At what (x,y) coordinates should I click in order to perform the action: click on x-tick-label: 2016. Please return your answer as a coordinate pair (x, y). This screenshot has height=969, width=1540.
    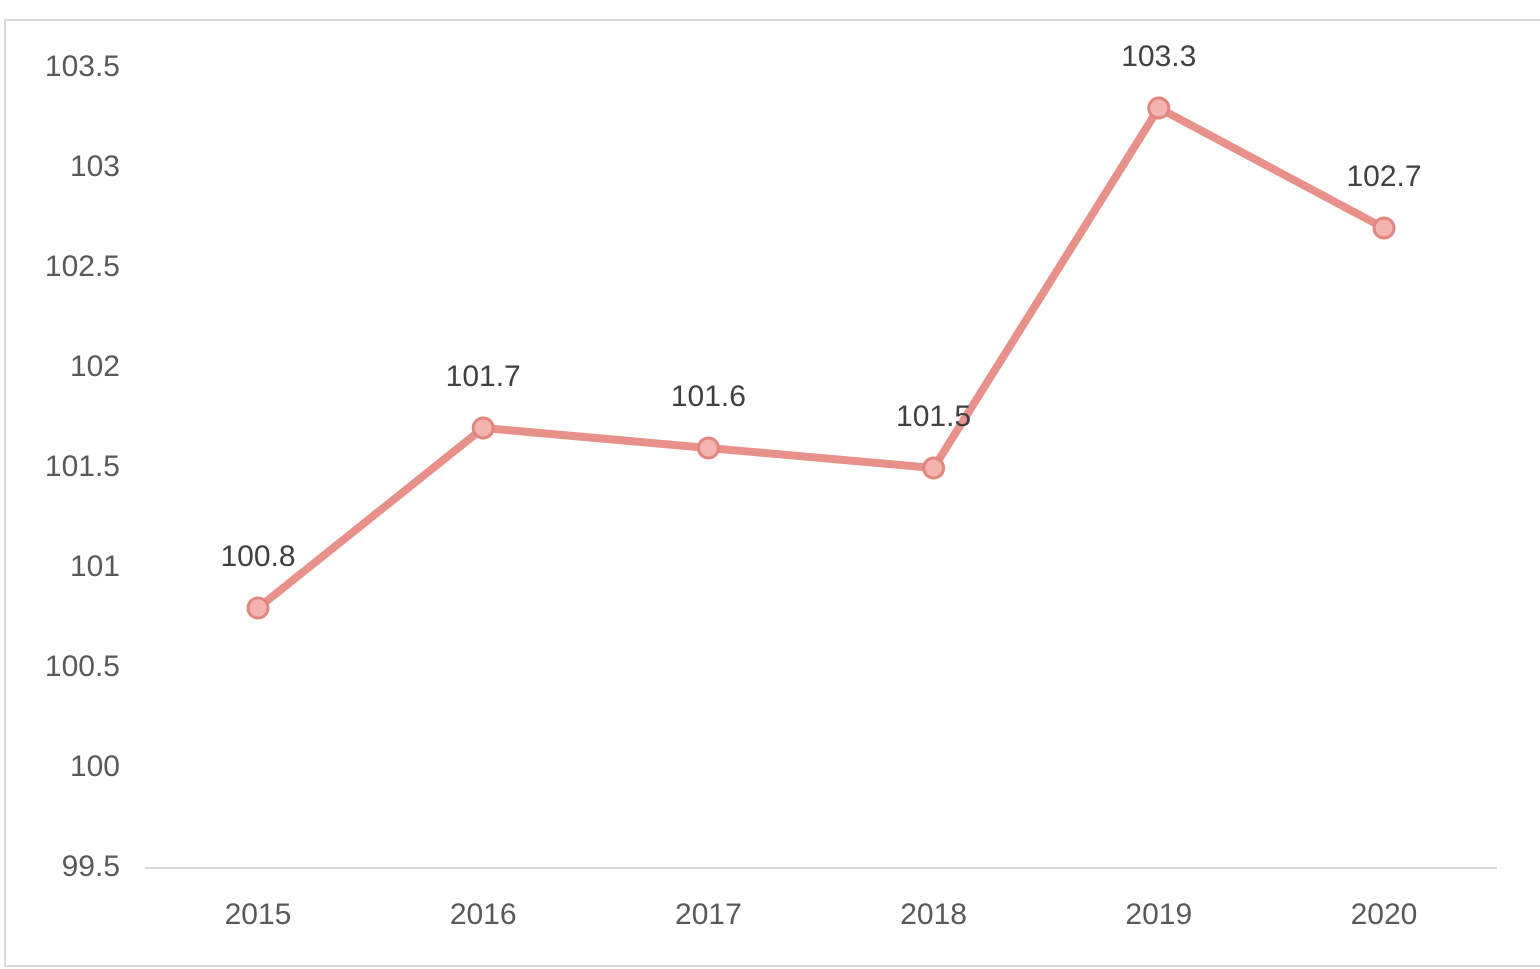
    Looking at the image, I should click on (483, 914).